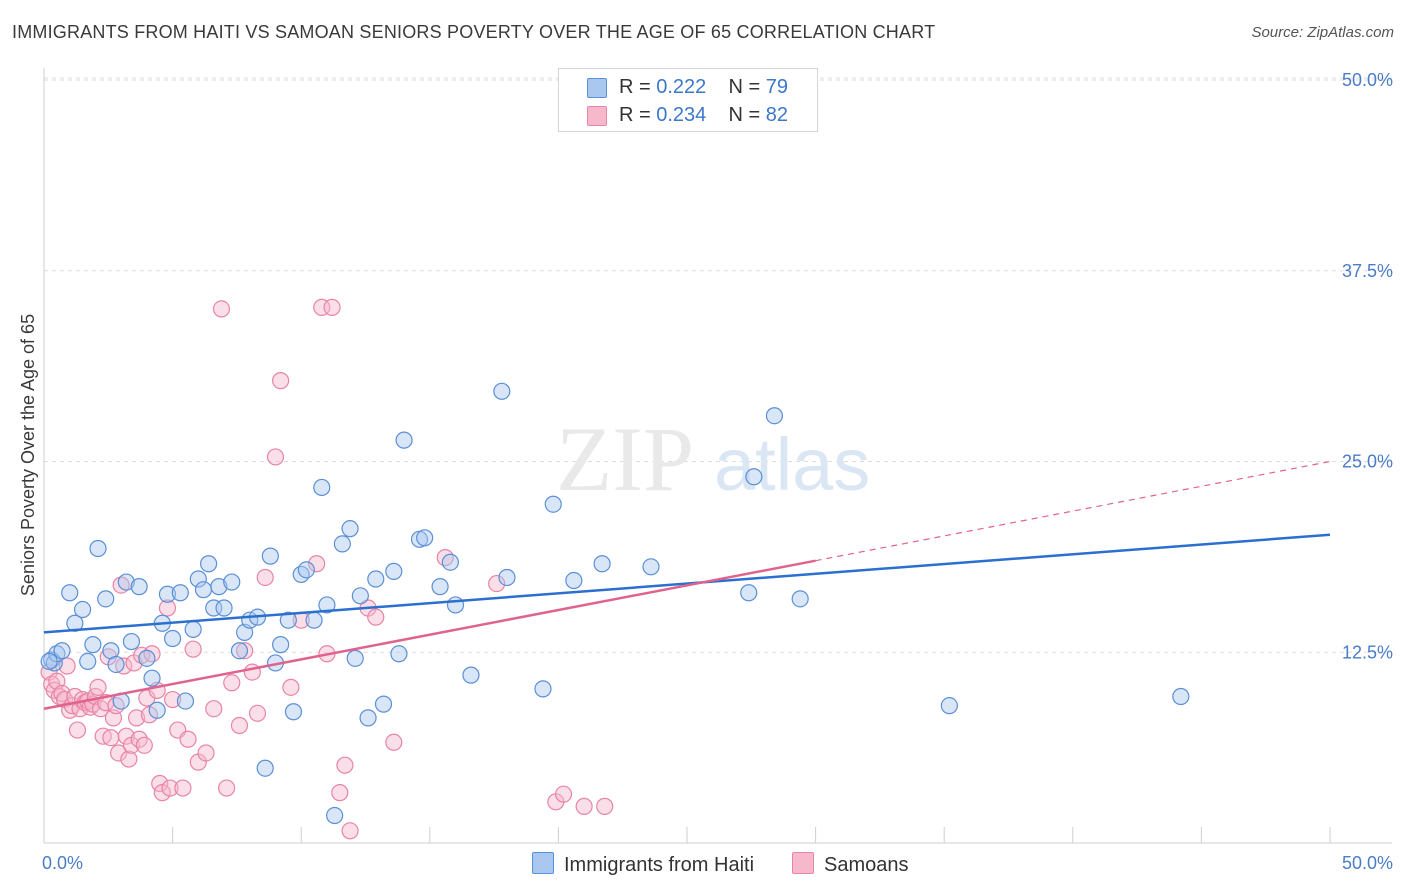  What do you see at coordinates (659, 865) in the screenshot?
I see `bottom-legend-label-haiti: Immigrants from Haiti` at bounding box center [659, 865].